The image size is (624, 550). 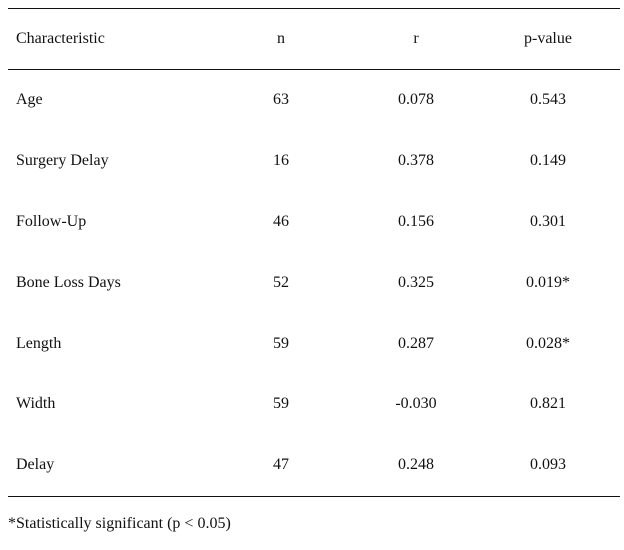 What do you see at coordinates (548, 161) in the screenshot?
I see `cell-p-value: 0.149` at bounding box center [548, 161].